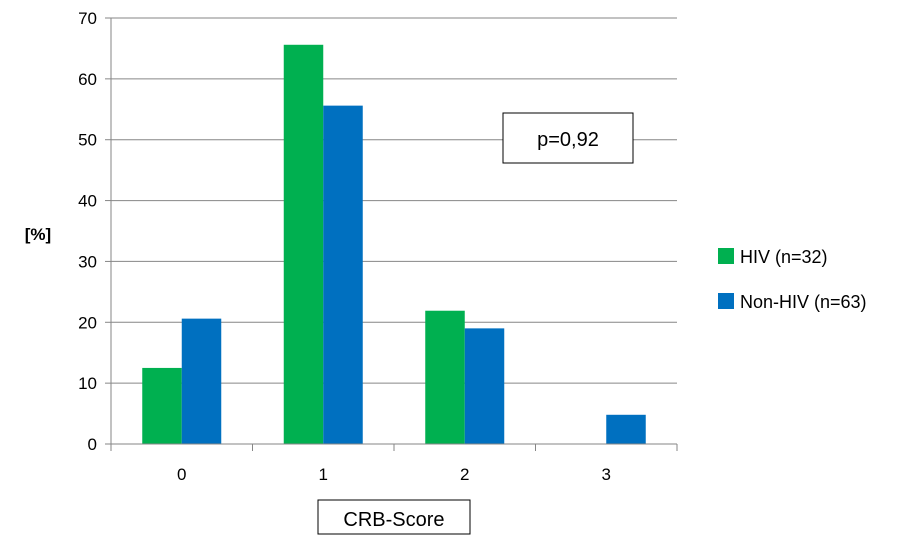 This screenshot has height=540, width=910. I want to click on y-tick-label: 40, so click(87, 201).